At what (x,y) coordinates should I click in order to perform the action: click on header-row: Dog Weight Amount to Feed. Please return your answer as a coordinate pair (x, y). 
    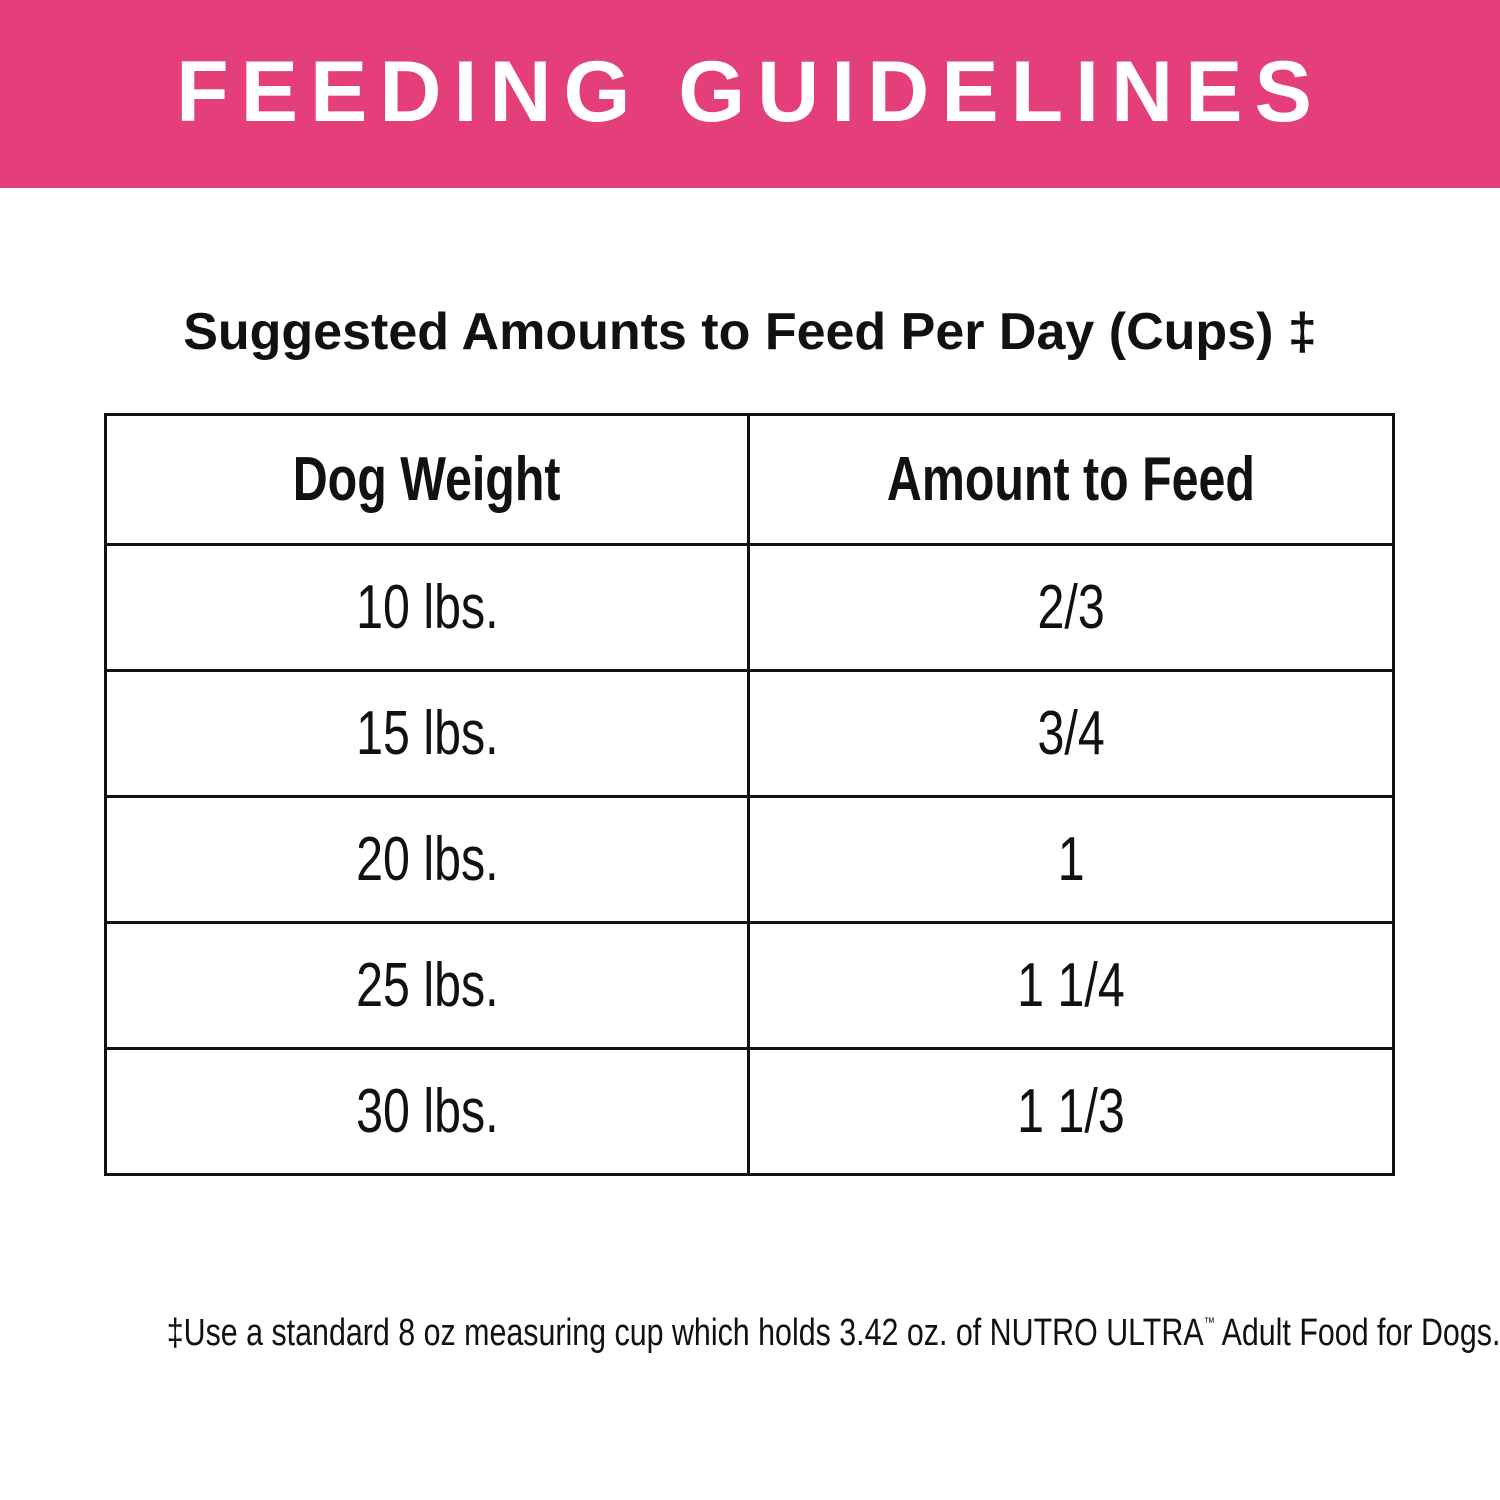
    Looking at the image, I should click on (749, 479).